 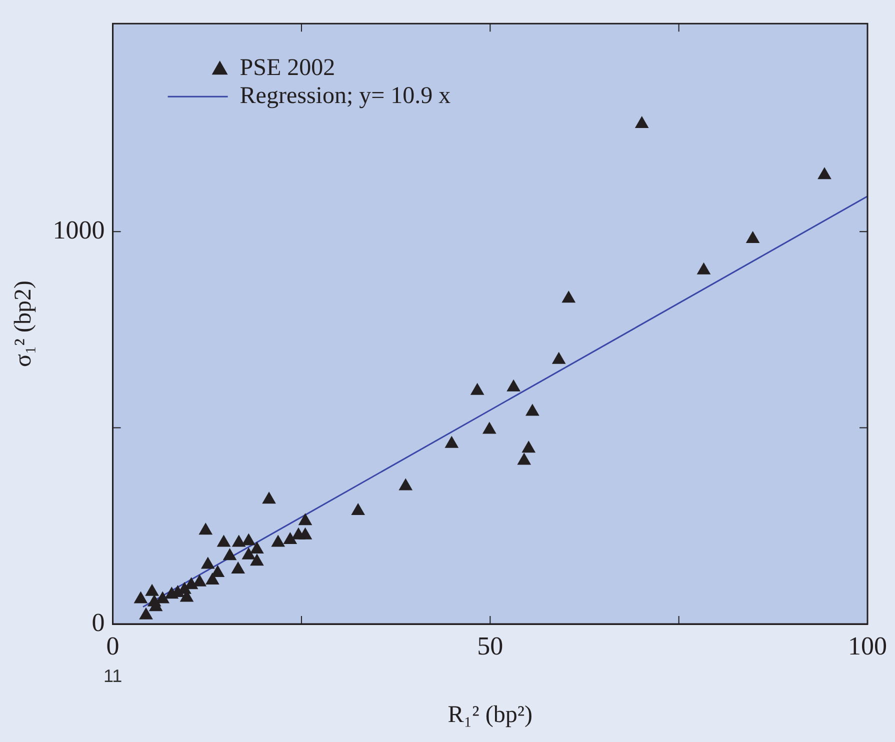 I want to click on x-tick-label: 100, so click(x=867, y=645).